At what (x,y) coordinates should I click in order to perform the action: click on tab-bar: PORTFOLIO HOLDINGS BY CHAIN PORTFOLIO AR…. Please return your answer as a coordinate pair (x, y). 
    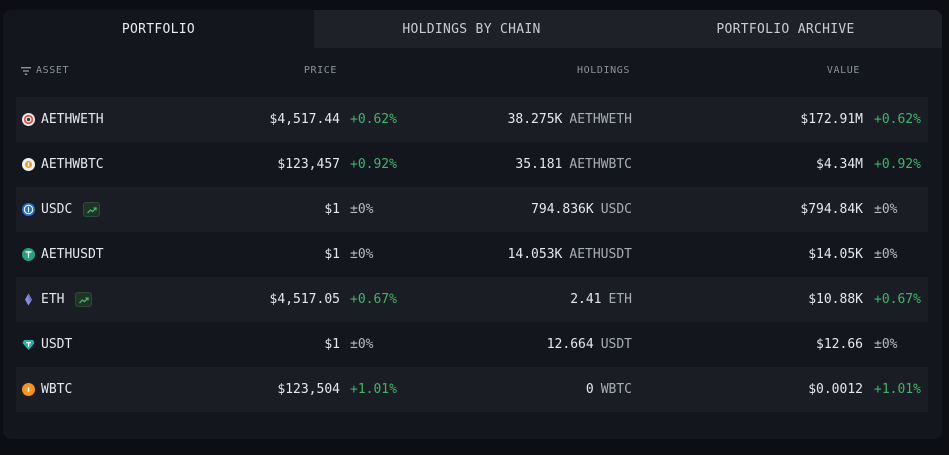
    Looking at the image, I should click on (472, 29).